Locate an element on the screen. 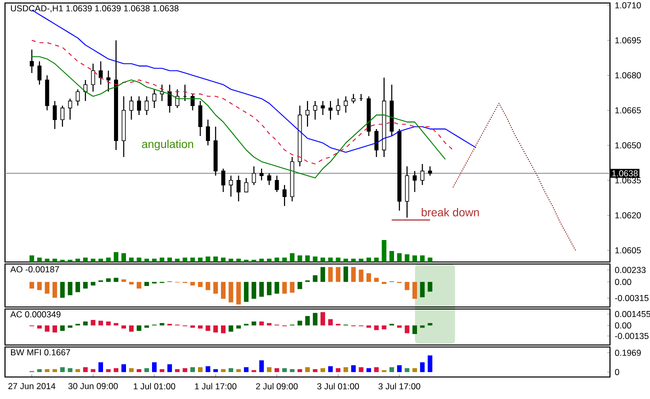  y-tick-label: -0.00135 is located at coordinates (632, 336).